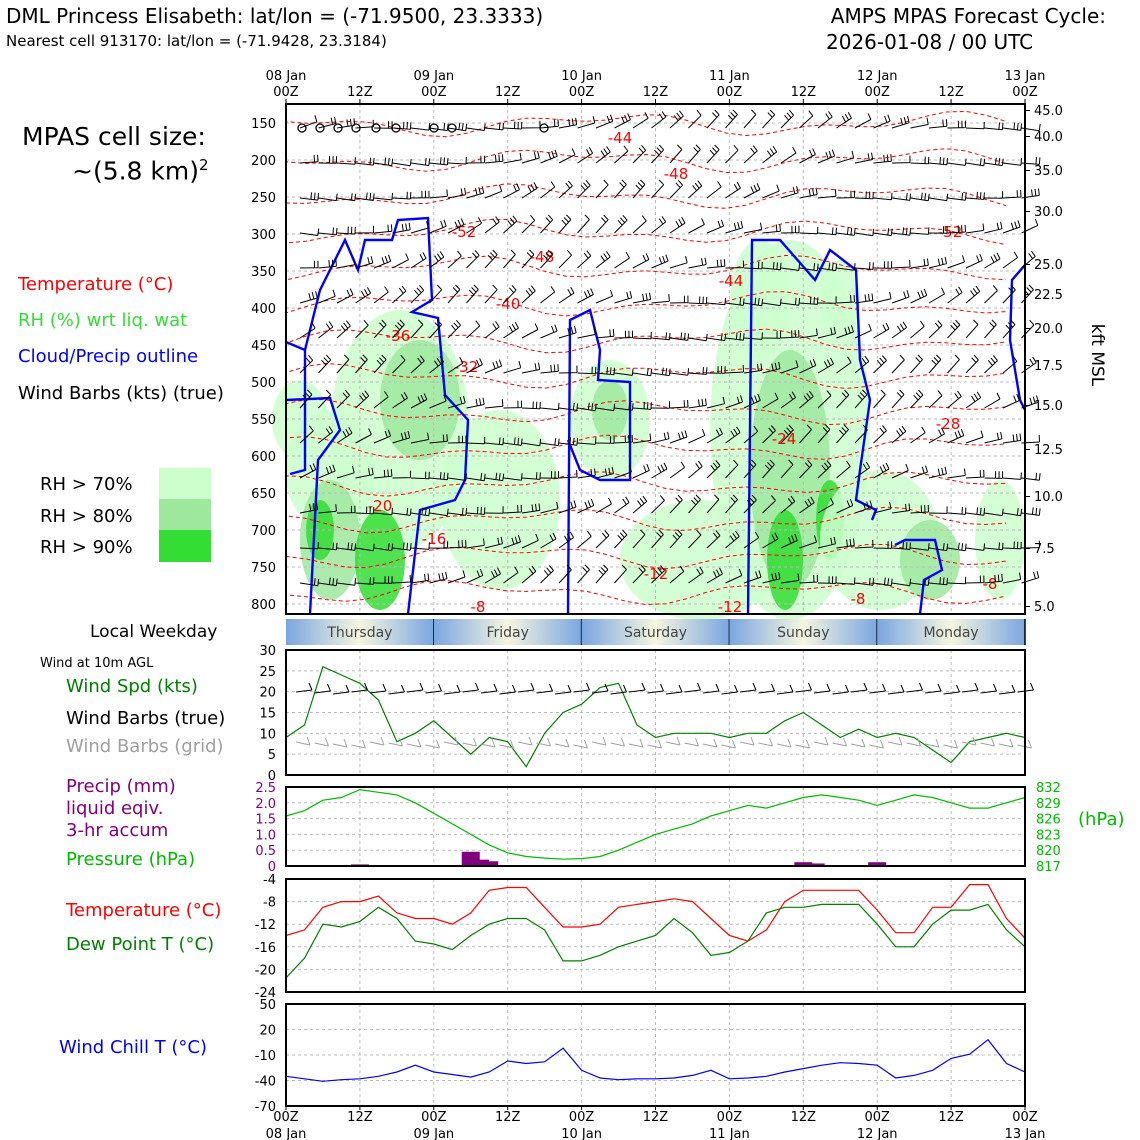 This screenshot has width=1140, height=1140. What do you see at coordinates (948, 424) in the screenshot?
I see `temperature-contour-label: -28` at bounding box center [948, 424].